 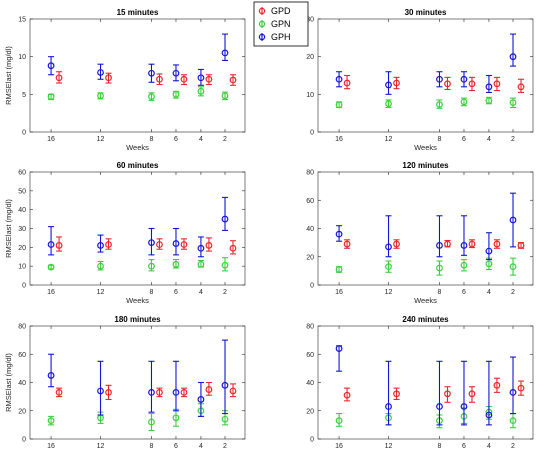 I want to click on x-axis-label: Weeks, so click(x=425, y=147).